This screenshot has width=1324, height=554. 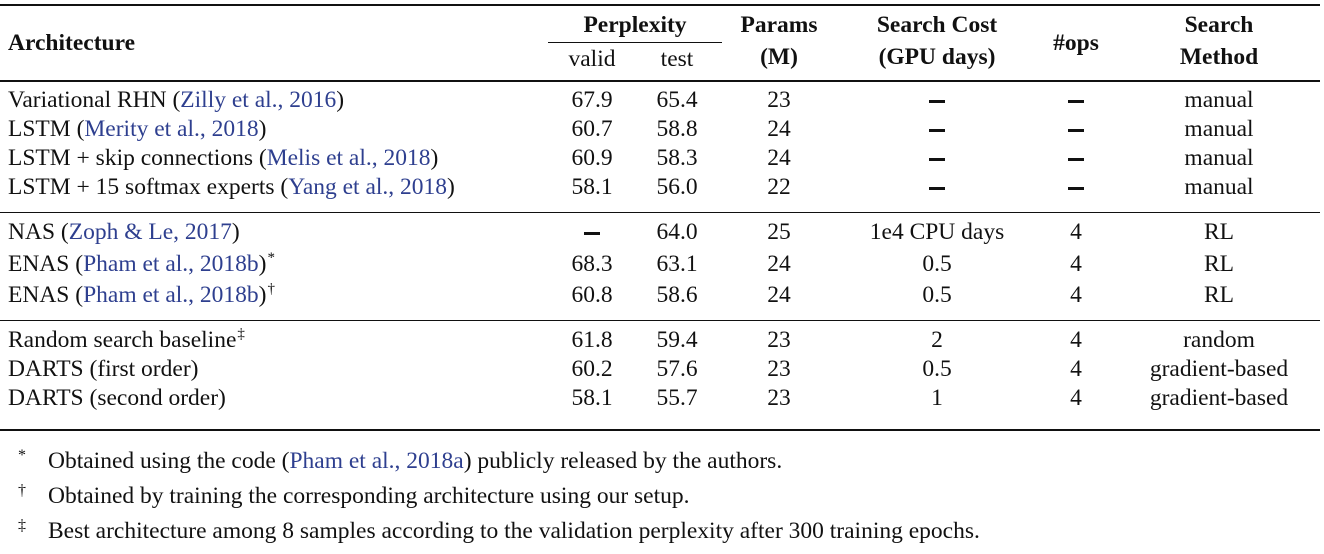 I want to click on row-architecture: ENAS (Pham et al., 2018b)†, so click(x=141, y=295).